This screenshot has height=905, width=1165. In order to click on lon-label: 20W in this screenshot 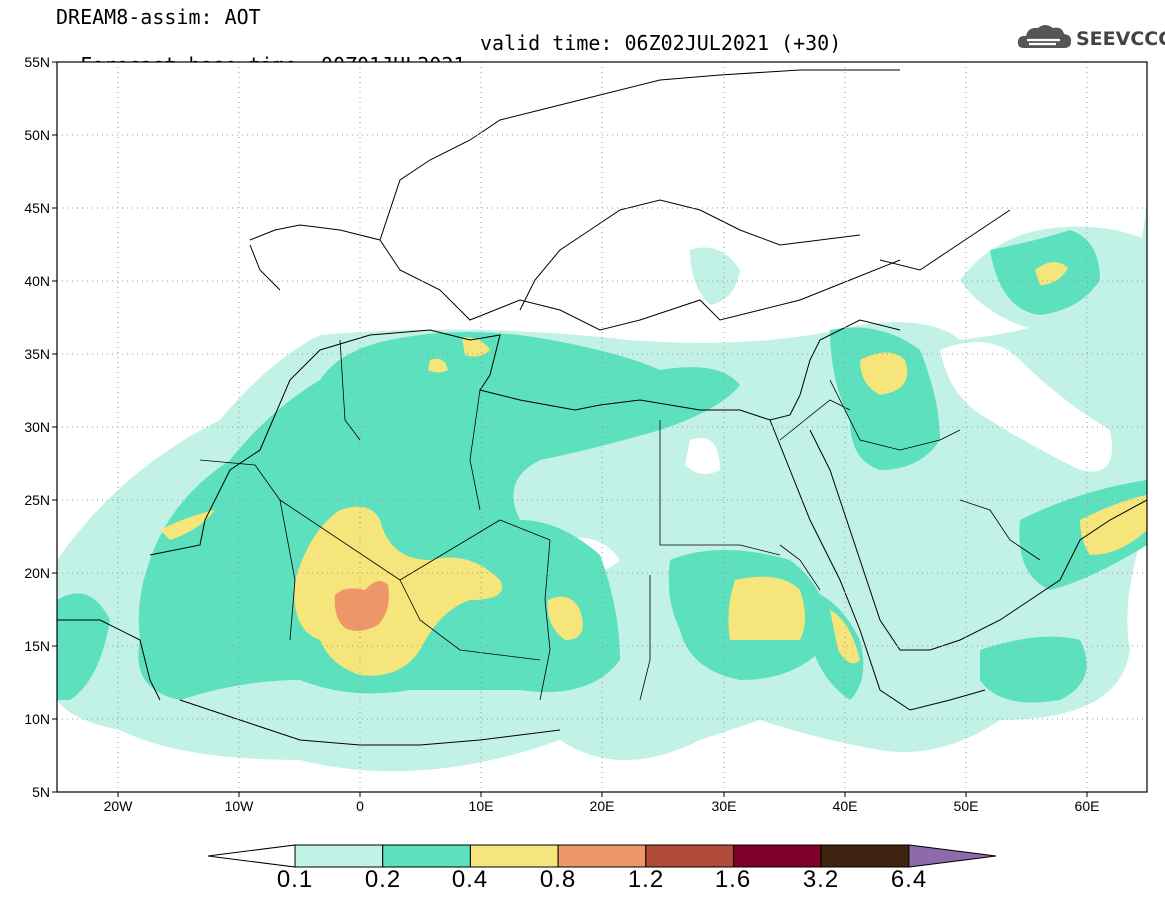, I will do `click(118, 806)`.